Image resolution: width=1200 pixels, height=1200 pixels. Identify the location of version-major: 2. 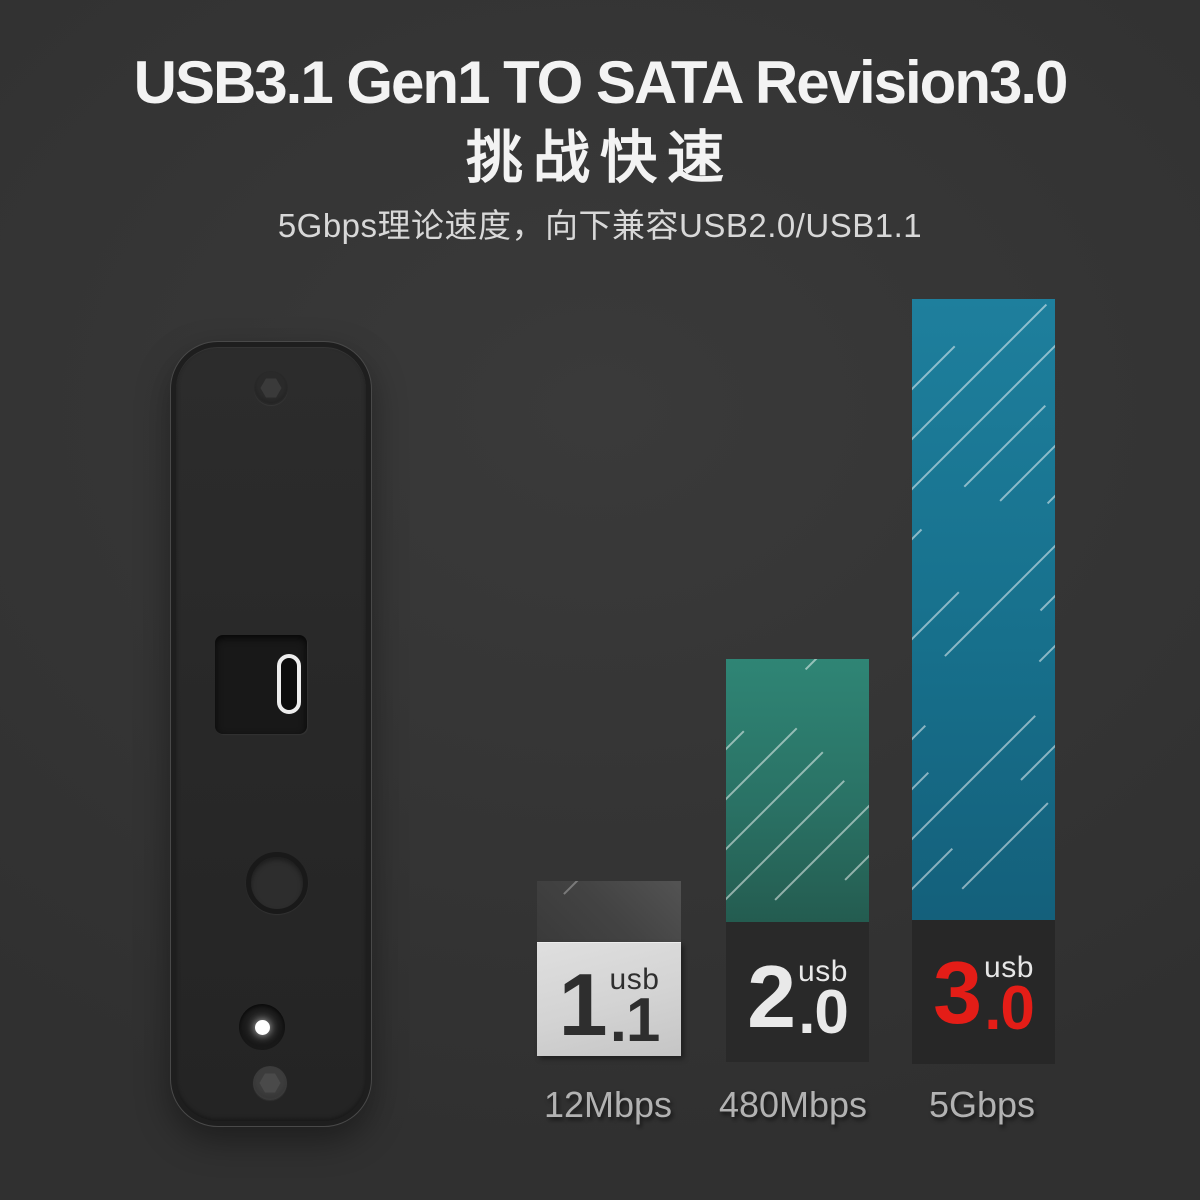
(771, 996).